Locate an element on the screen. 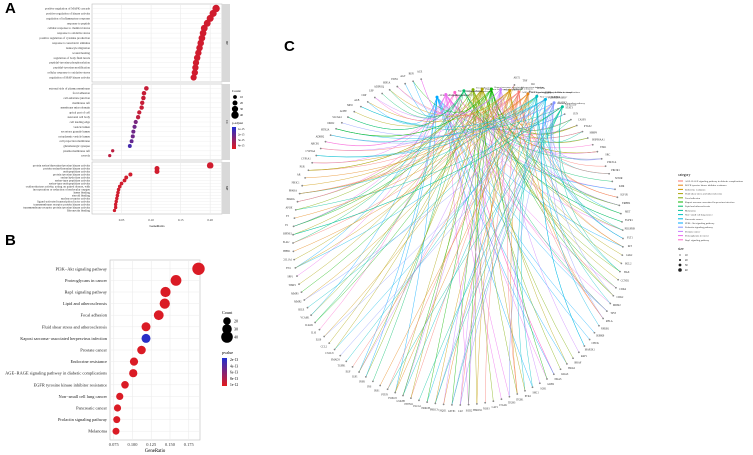 The height and width of the screenshot is (455, 753). gene-label: ADRB2 is located at coordinates (320, 137).